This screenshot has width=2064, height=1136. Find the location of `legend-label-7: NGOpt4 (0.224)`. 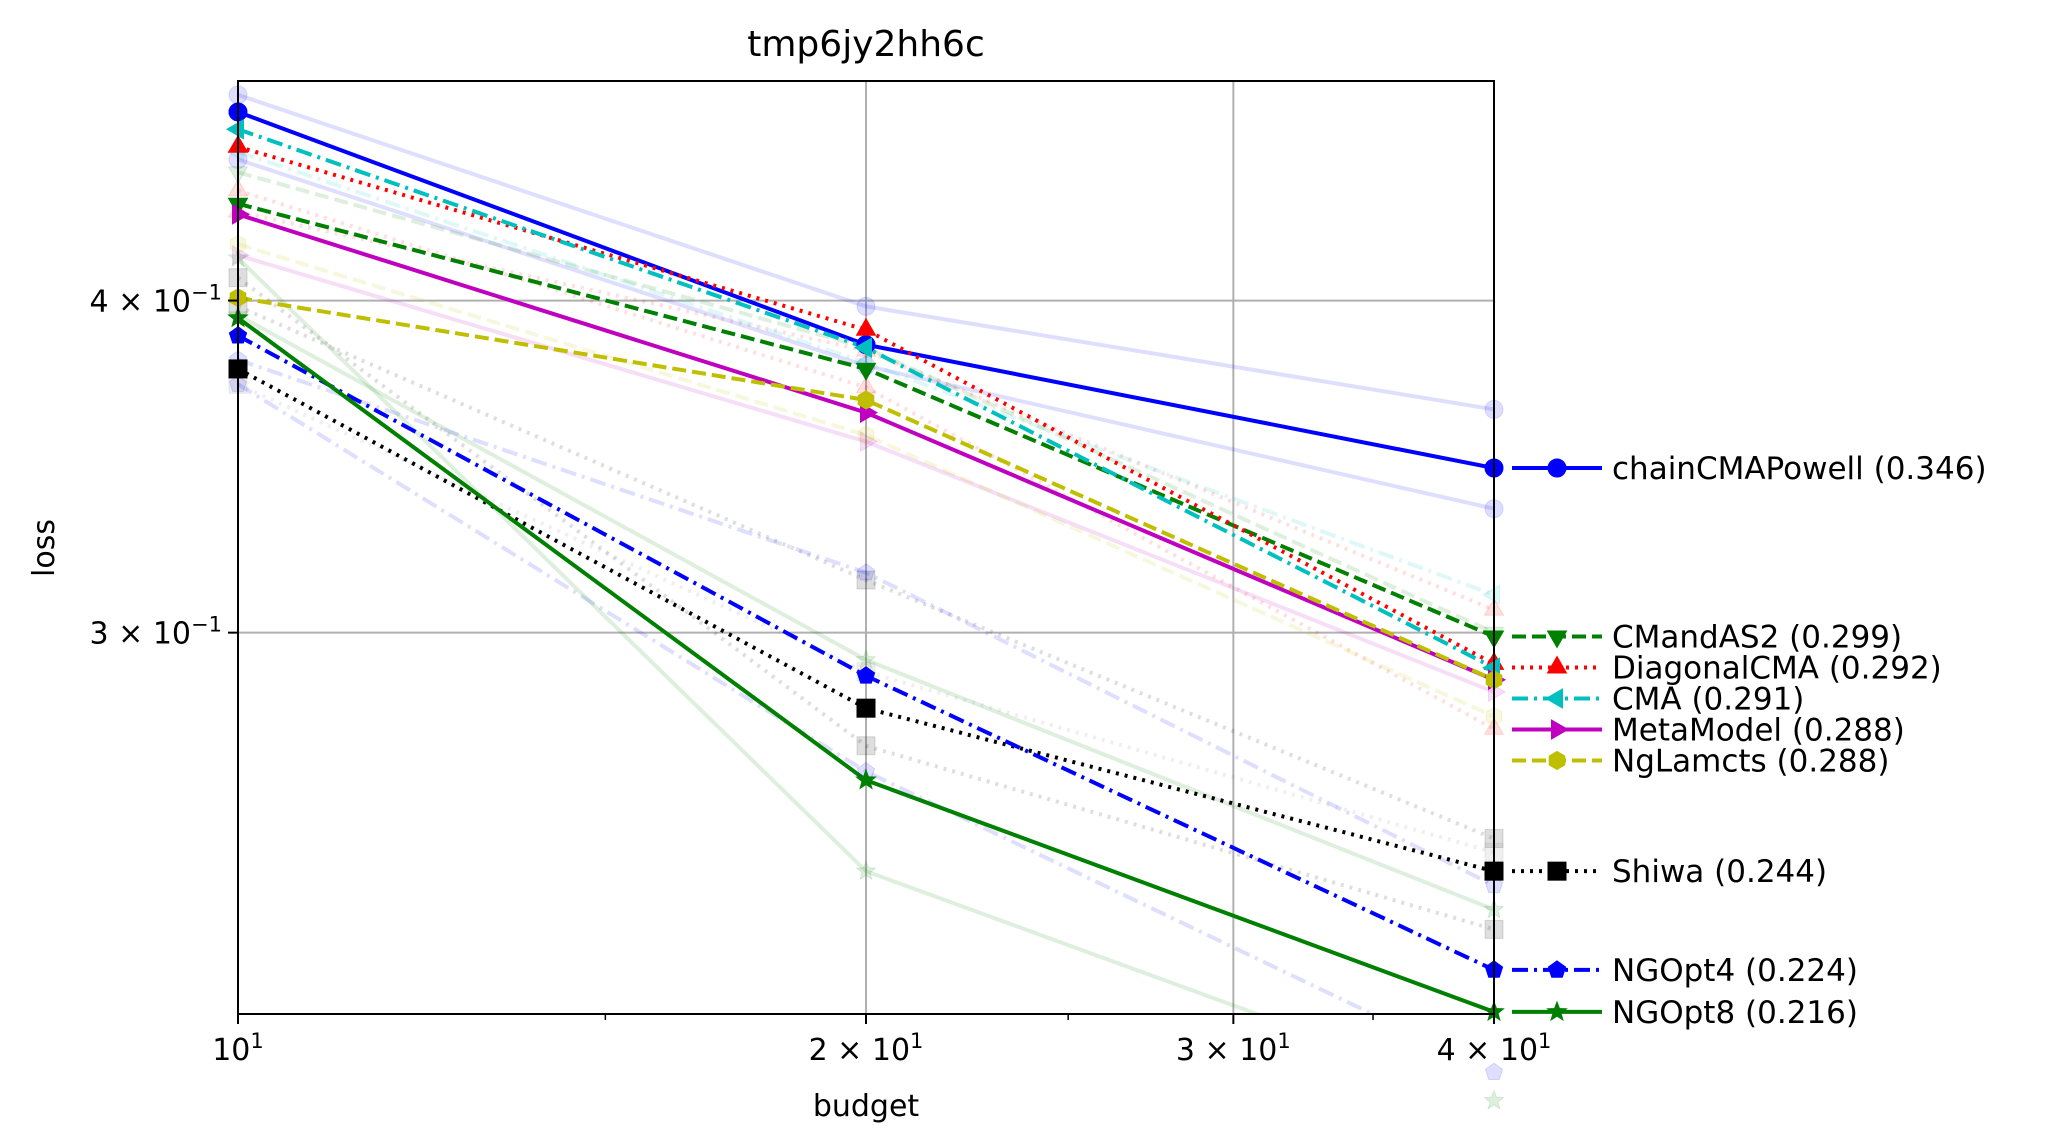

legend-label-7: NGOpt4 (0.224) is located at coordinates (1735, 971).